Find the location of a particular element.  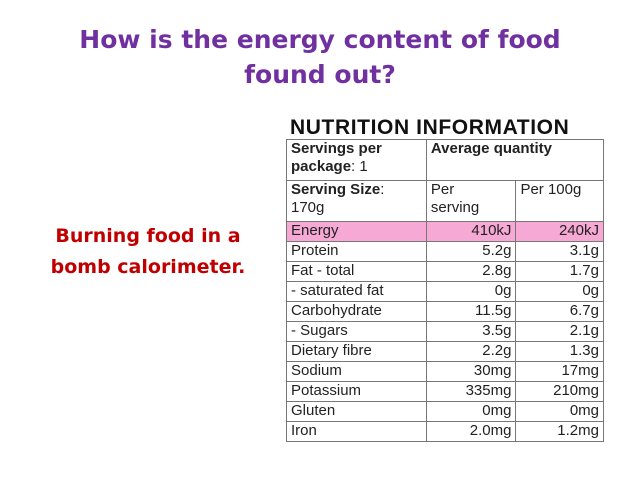

nutrient-name: - saturated fat is located at coordinates (356, 291).